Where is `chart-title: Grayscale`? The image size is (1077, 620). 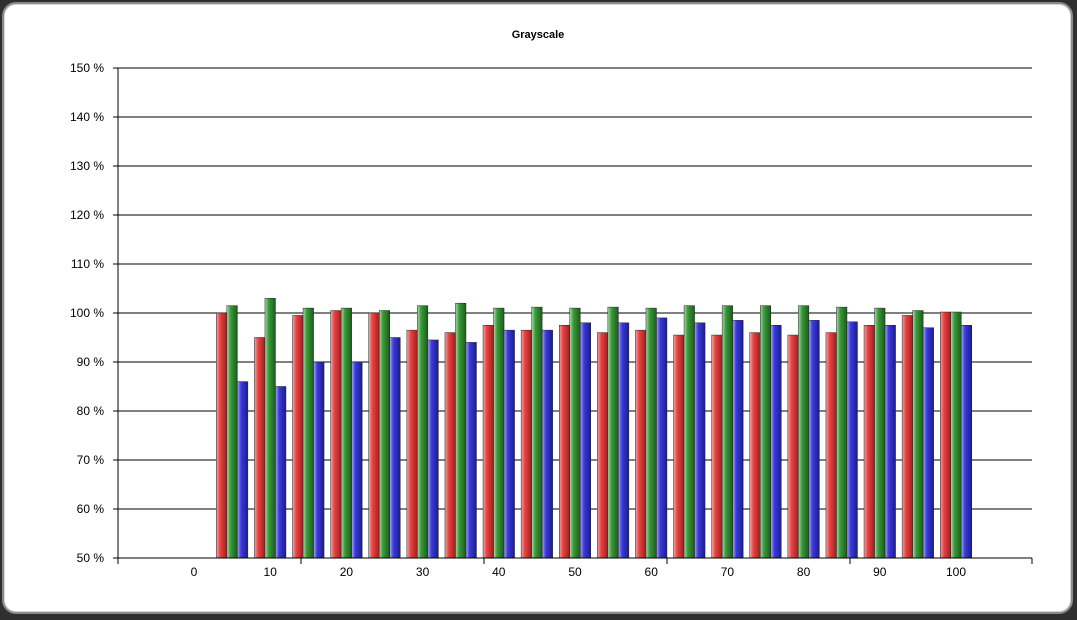
chart-title: Grayscale is located at coordinates (538, 35).